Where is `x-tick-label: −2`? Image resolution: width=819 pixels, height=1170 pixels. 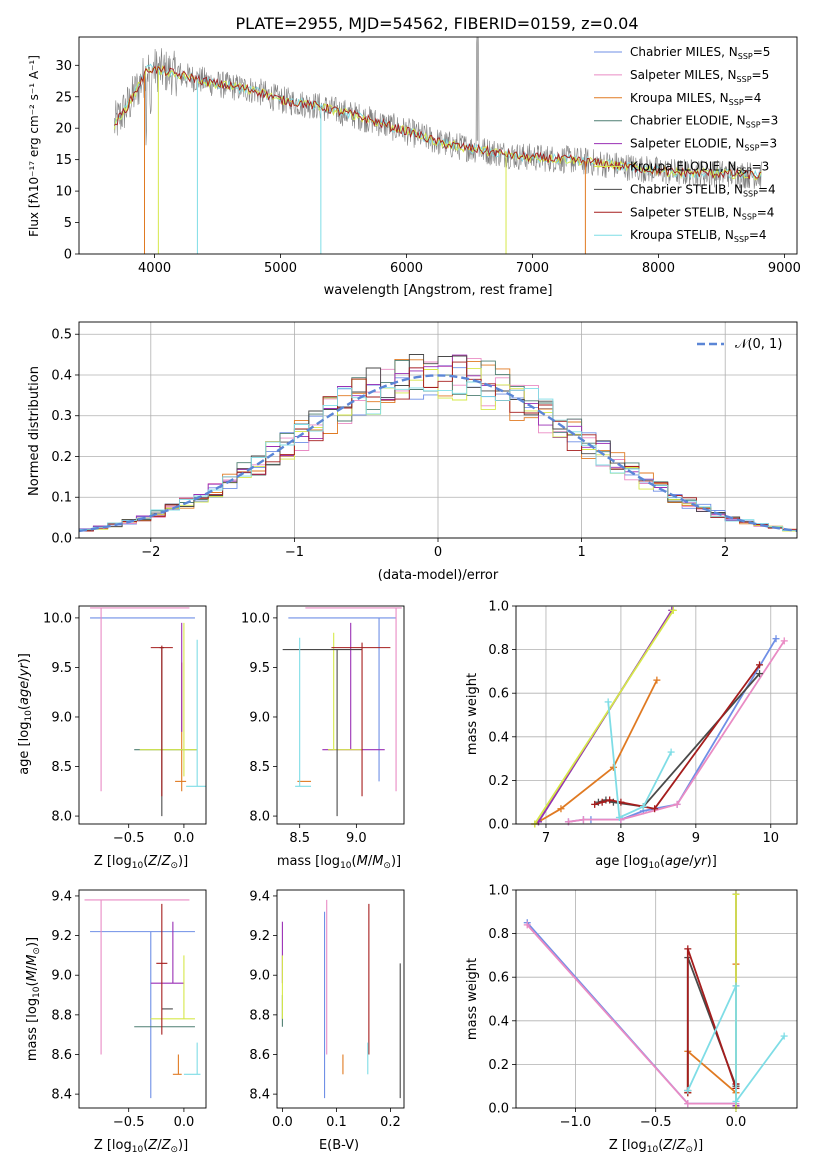 x-tick-label: −2 is located at coordinates (150, 552).